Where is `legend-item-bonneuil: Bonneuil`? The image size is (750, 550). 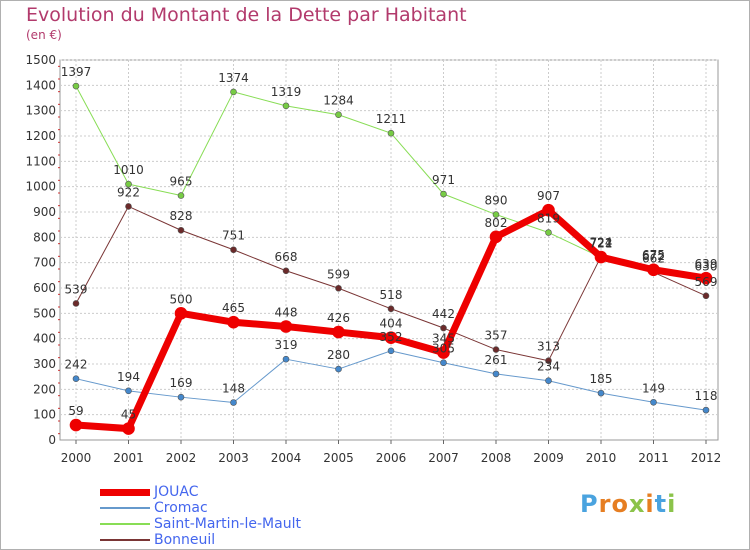
legend-item-bonneuil: Bonneuil is located at coordinates (200, 540).